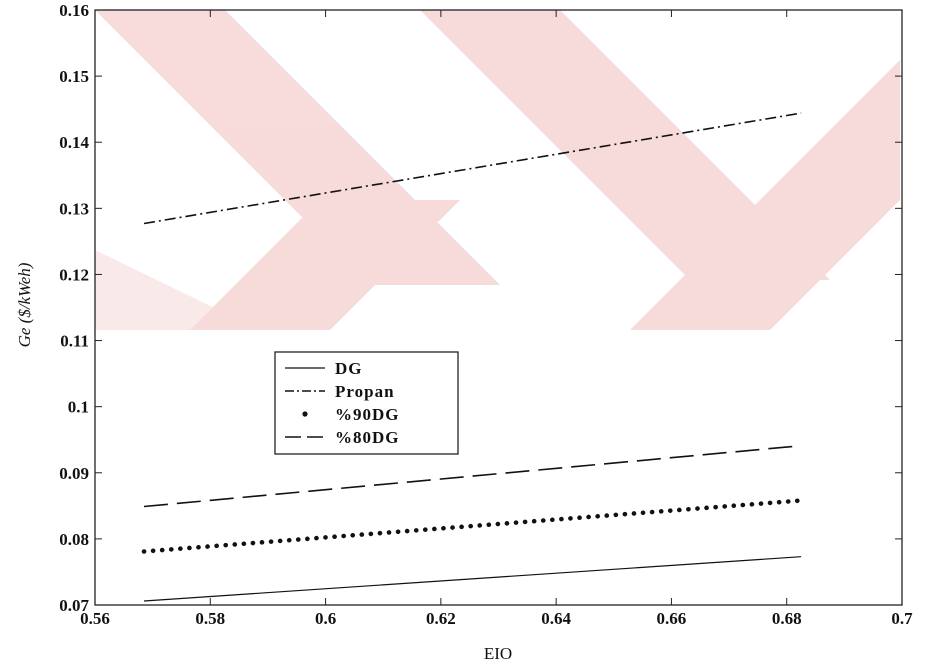  Describe the element at coordinates (74, 473) in the screenshot. I see `y-tick-label: 0.09` at that location.